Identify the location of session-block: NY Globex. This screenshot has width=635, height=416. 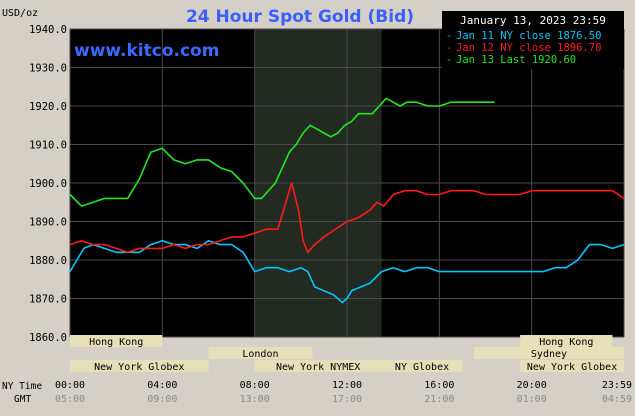
(422, 366).